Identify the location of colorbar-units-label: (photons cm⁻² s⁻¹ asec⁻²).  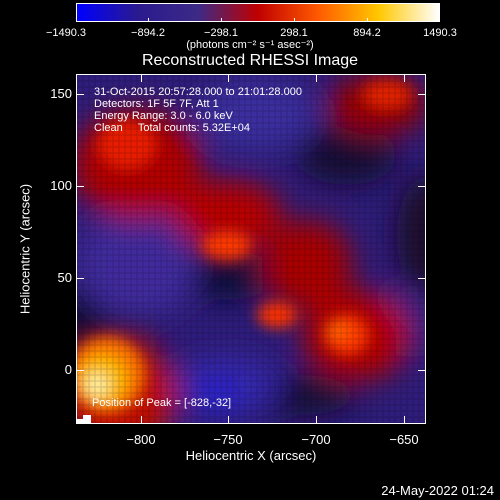
(250, 45).